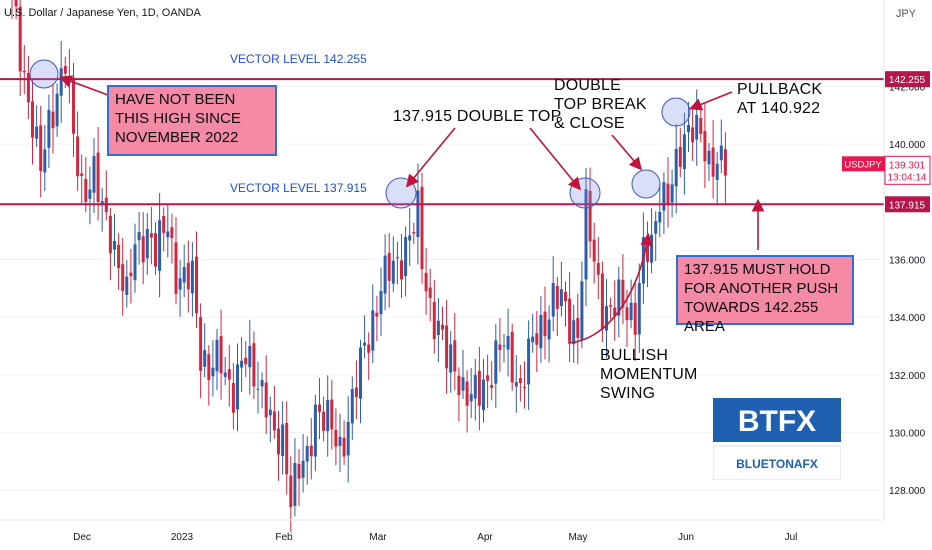  I want to click on y-tick-label: 136.000, so click(907, 261).